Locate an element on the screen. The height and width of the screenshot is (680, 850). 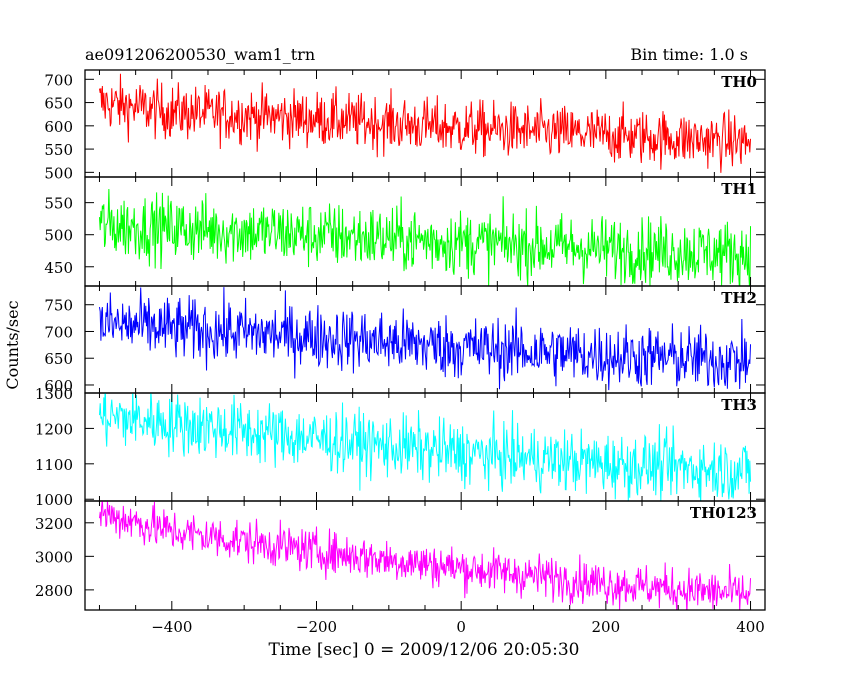
x-tick-label: −400 is located at coordinates (171, 627).